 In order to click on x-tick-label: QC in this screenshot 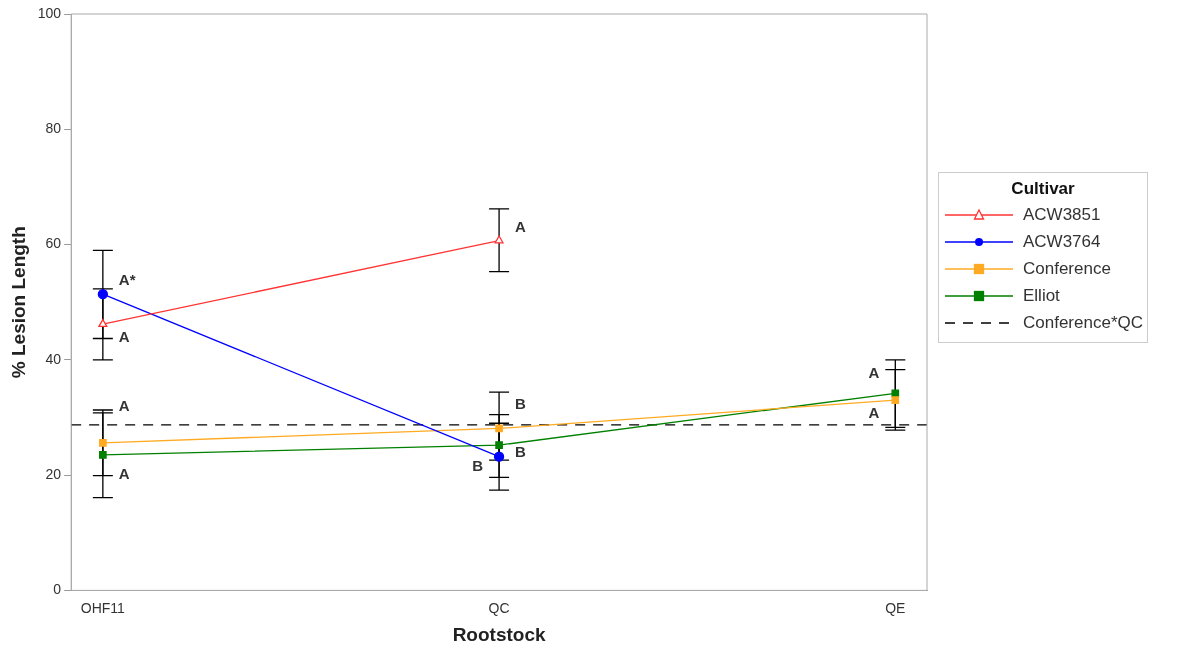, I will do `click(499, 607)`.